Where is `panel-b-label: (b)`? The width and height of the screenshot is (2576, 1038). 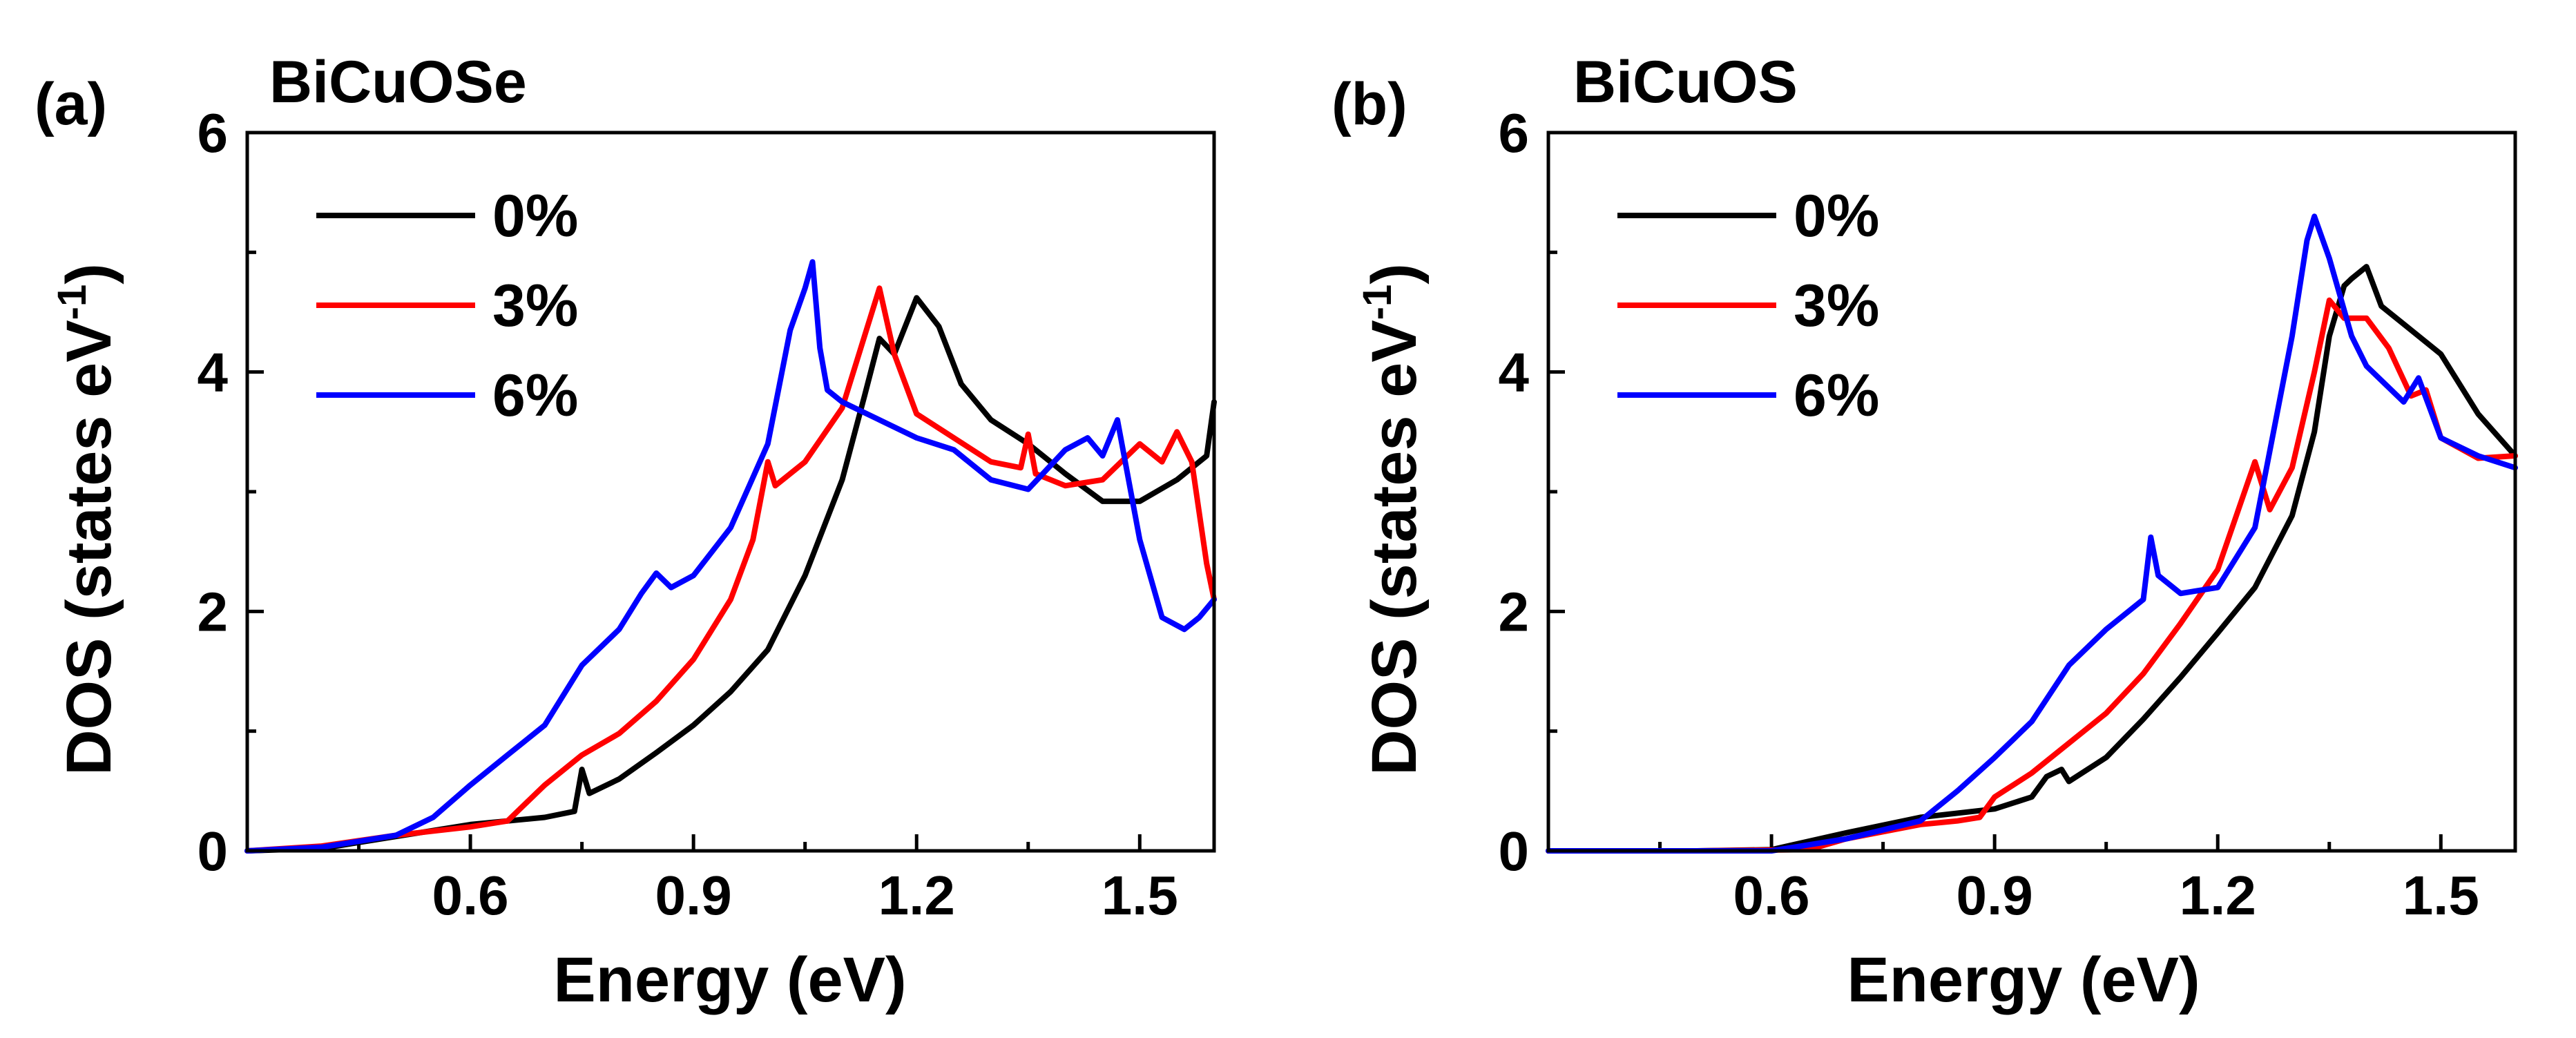
panel-b-label: (b) is located at coordinates (1369, 104).